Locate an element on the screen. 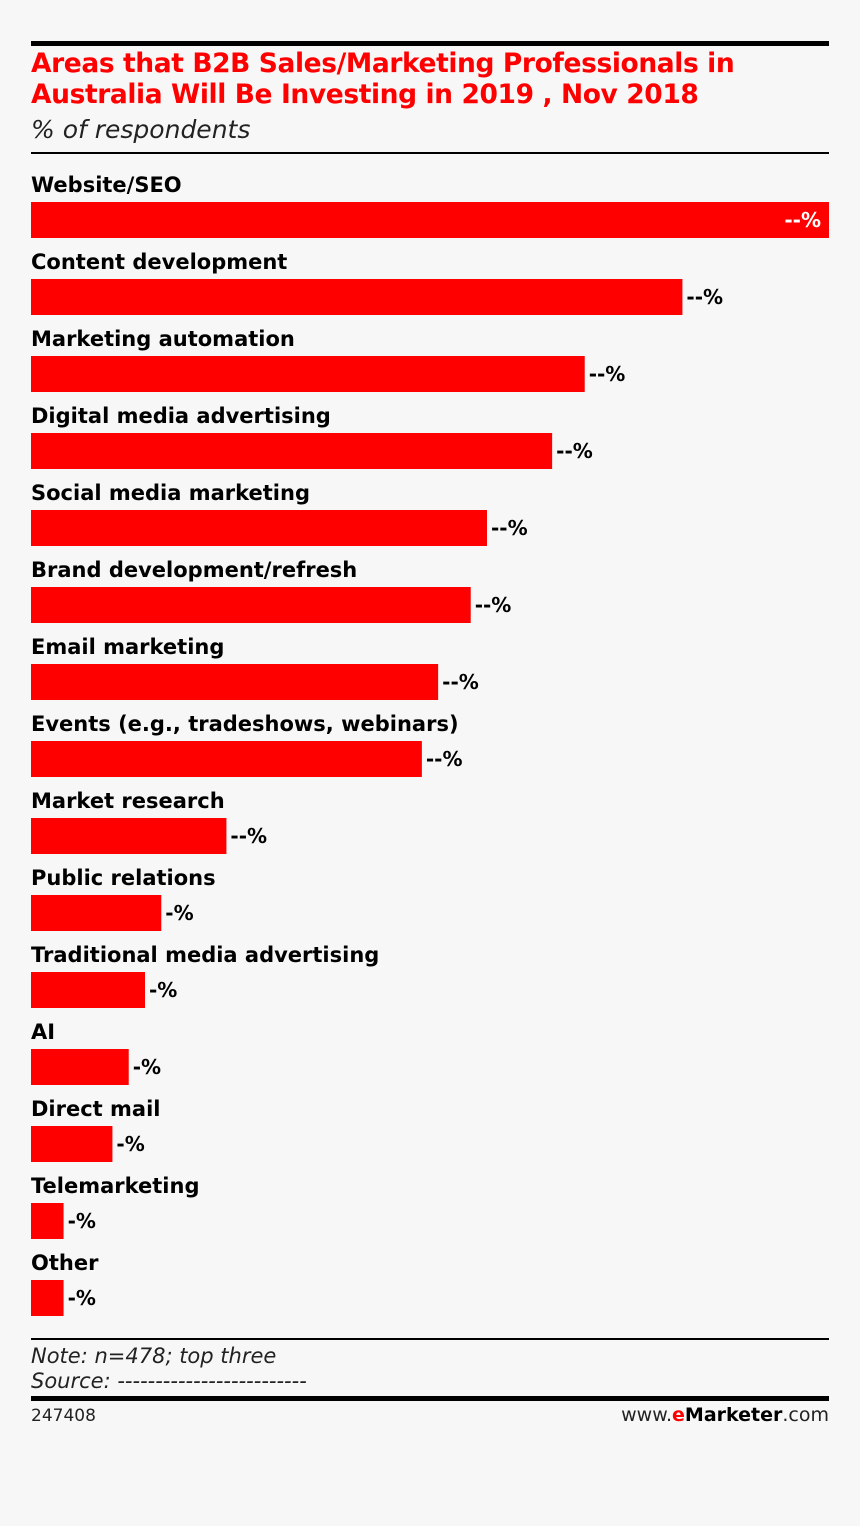  category-label: Email marketing is located at coordinates (127, 647).